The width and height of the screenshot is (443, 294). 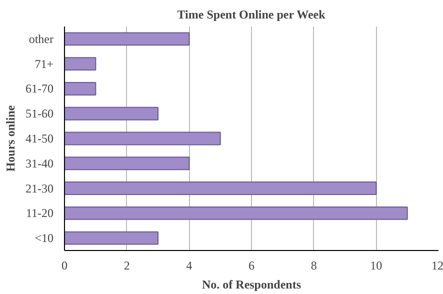 I want to click on x-tick-label: 0, so click(x=65, y=265).